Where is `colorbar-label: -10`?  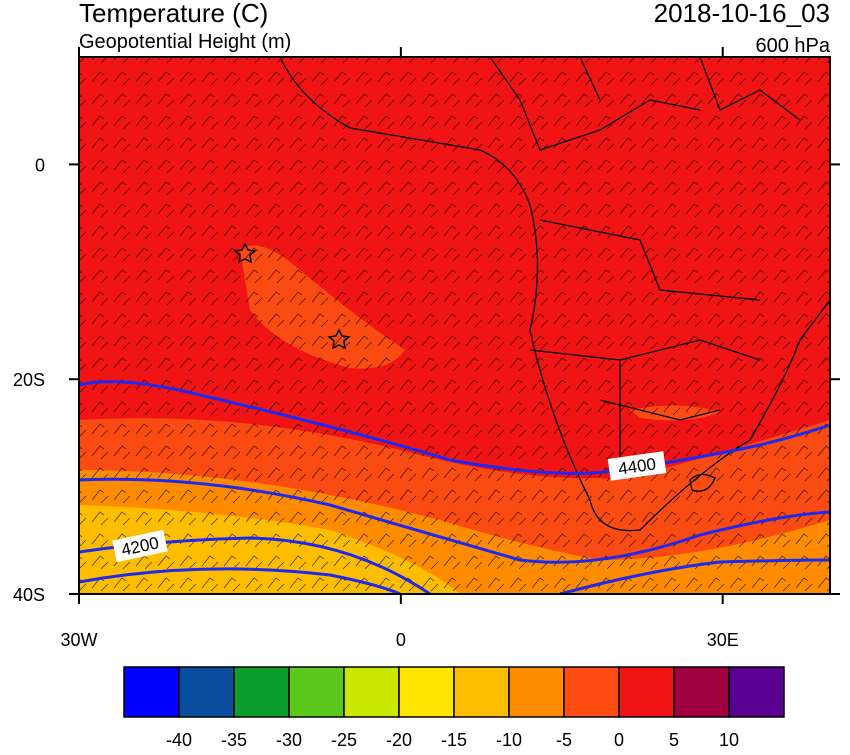 colorbar-label: -10 is located at coordinates (509, 740).